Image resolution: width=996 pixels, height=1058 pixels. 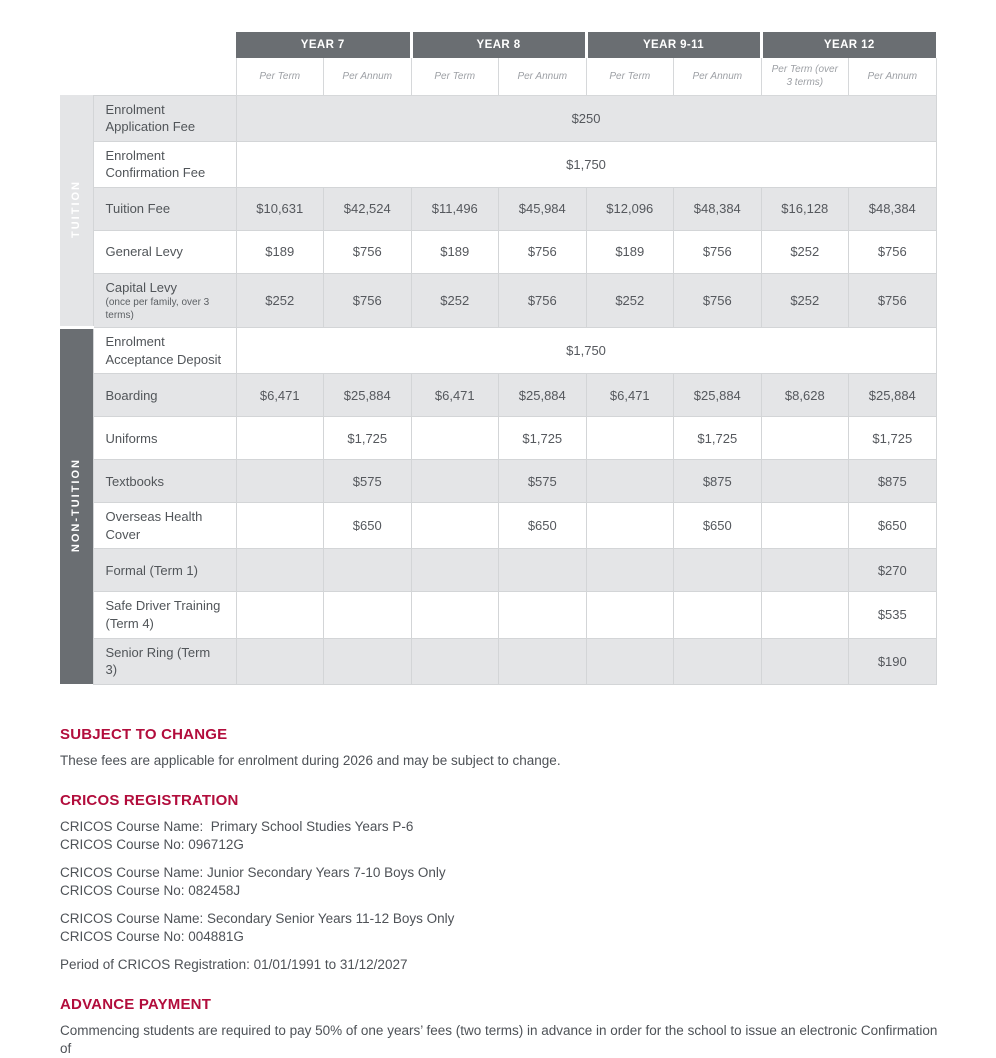 What do you see at coordinates (141, 287) in the screenshot?
I see `fee-item-name: Capital Levy` at bounding box center [141, 287].